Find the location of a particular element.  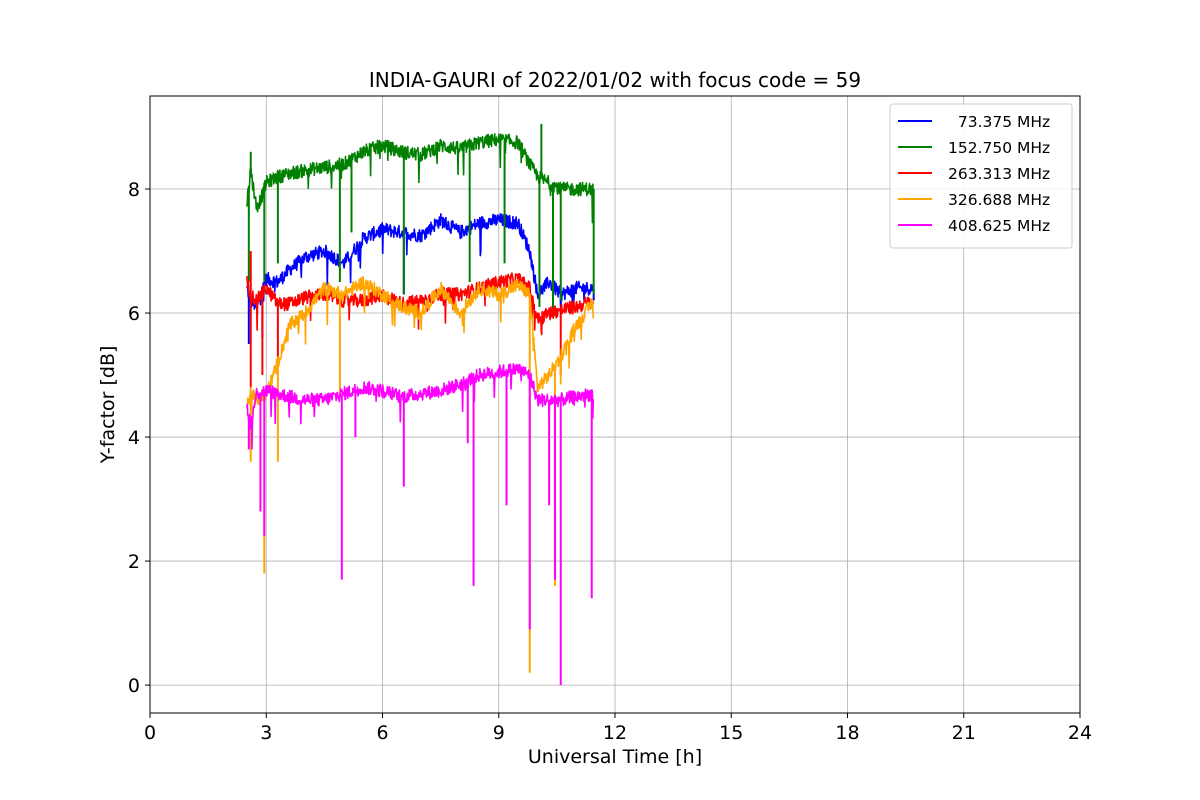

x-tick-label: 3 is located at coordinates (266, 733).